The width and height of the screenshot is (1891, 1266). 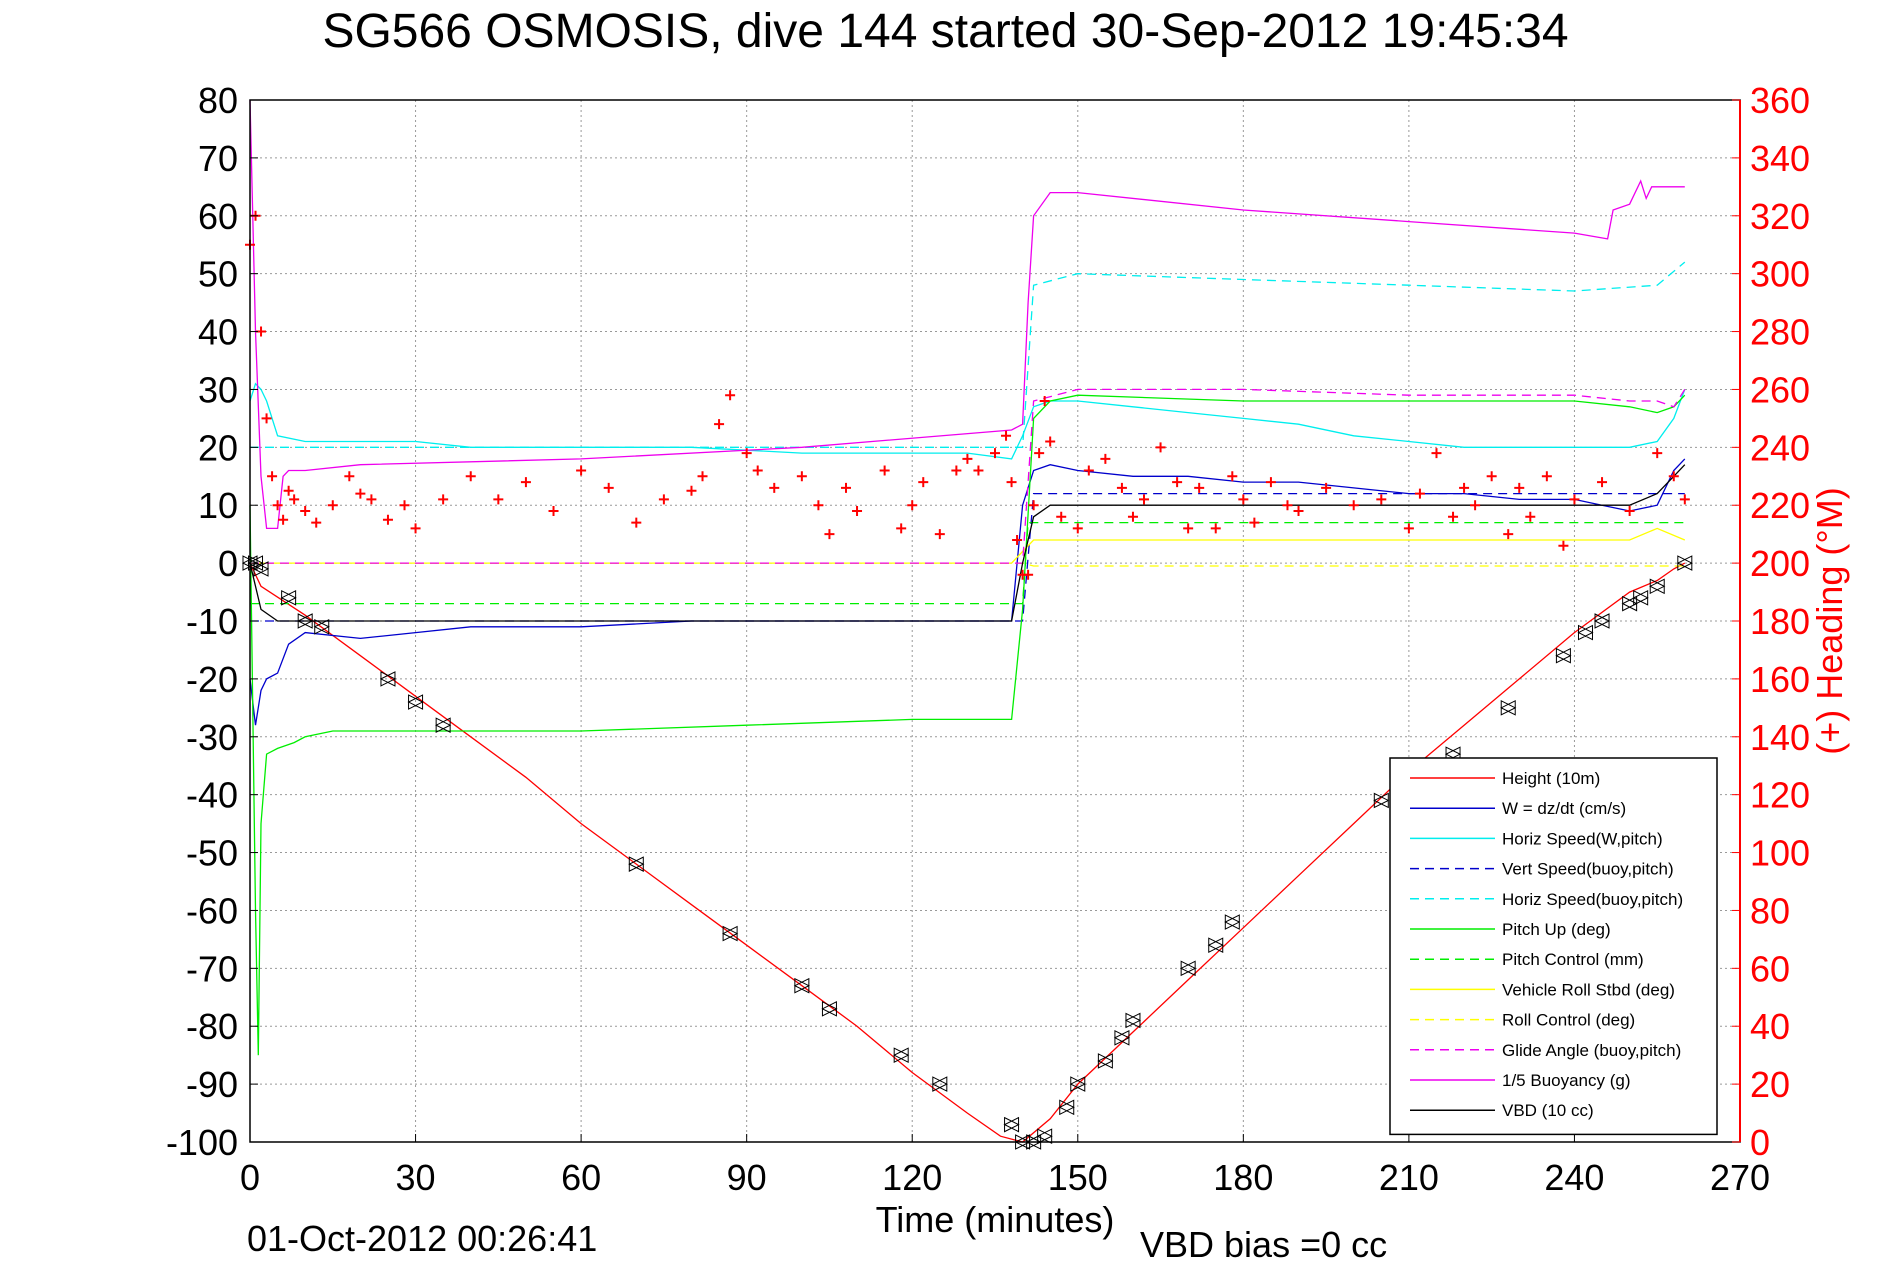 What do you see at coordinates (1780, 505) in the screenshot?
I see `y2-tick-label: 220` at bounding box center [1780, 505].